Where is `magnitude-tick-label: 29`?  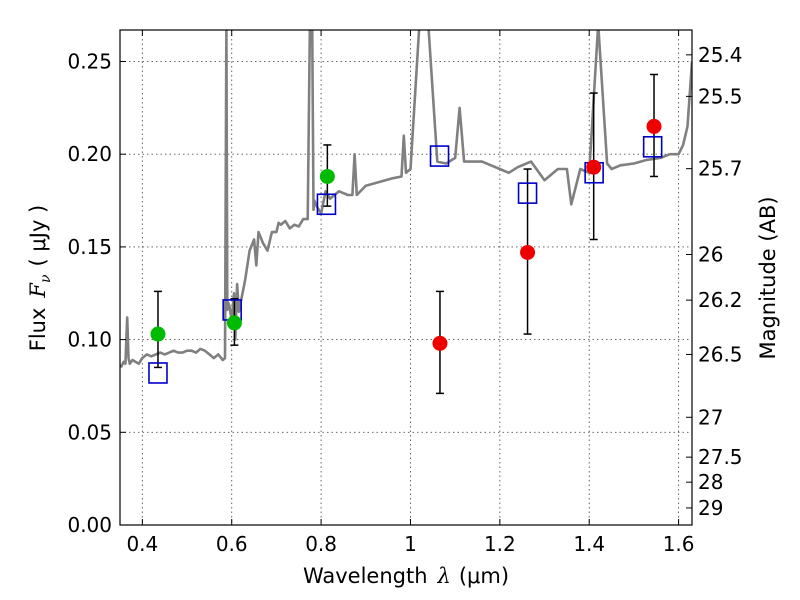 magnitude-tick-label: 29 is located at coordinates (710, 508).